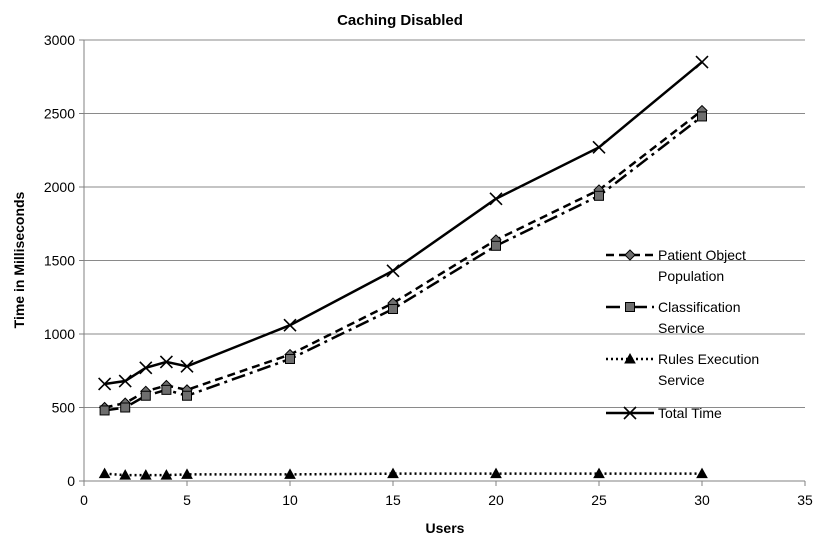 This screenshot has height=536, width=825. Describe the element at coordinates (187, 500) in the screenshot. I see `x-tick-label: 5` at that location.